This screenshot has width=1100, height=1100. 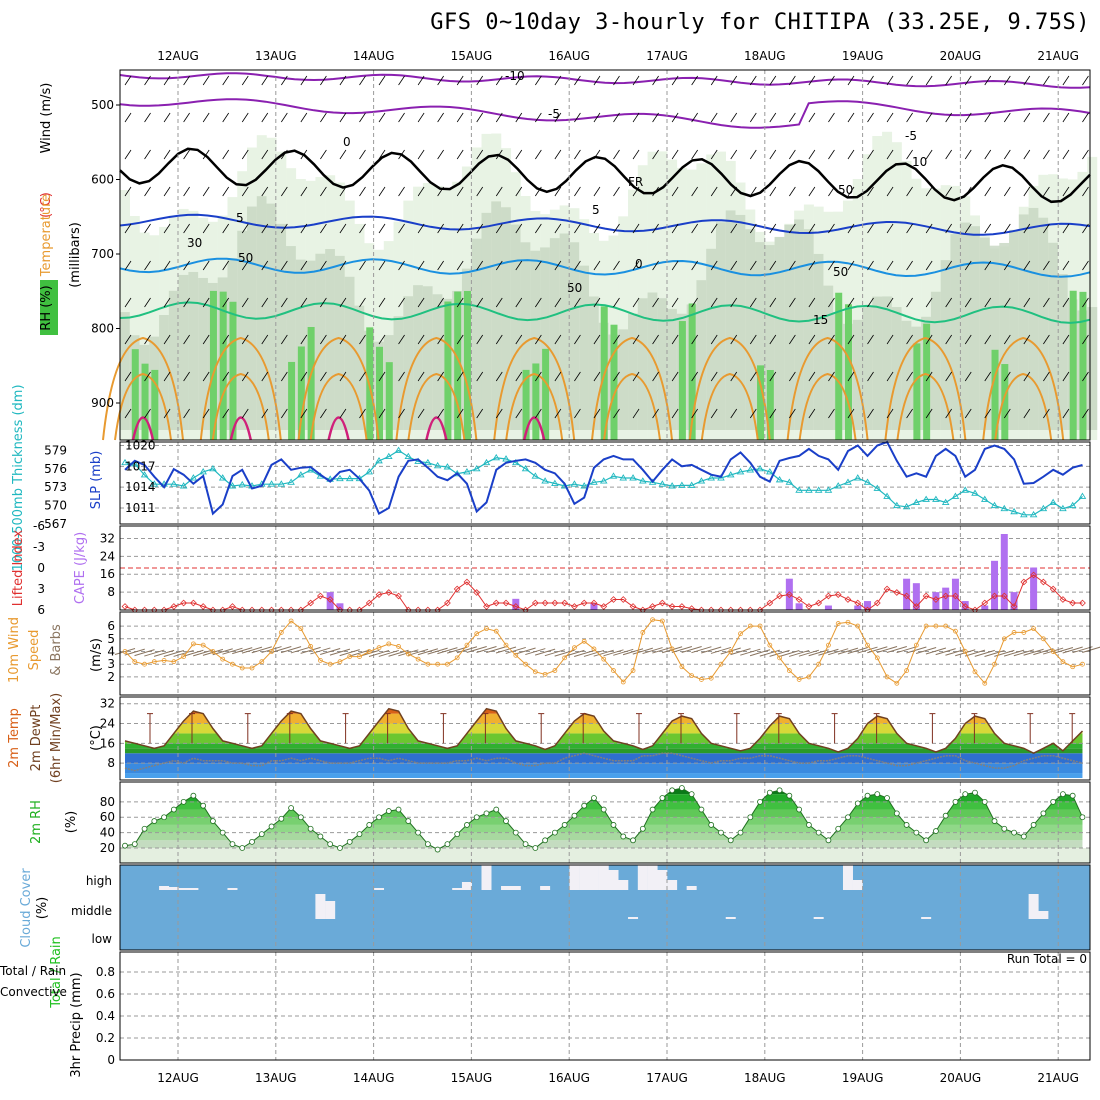 What do you see at coordinates (820, 320) in the screenshot?
I see `contour-label: 15` at bounding box center [820, 320].